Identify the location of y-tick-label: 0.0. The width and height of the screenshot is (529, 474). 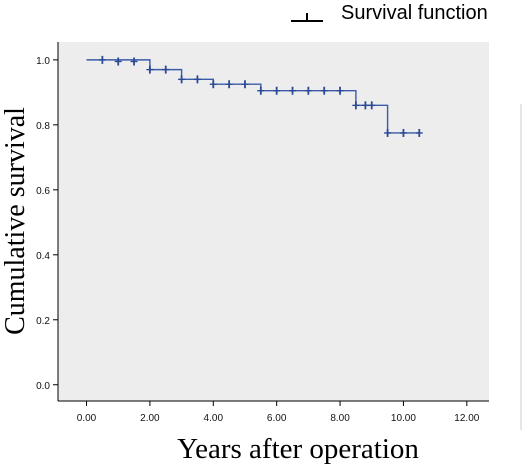
(43, 386).